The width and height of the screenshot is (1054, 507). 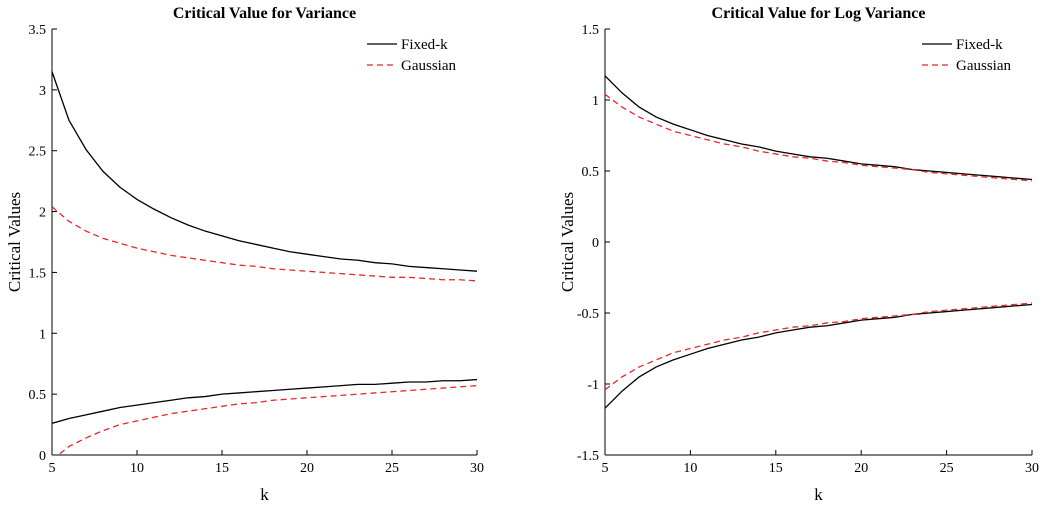 What do you see at coordinates (264, 244) in the screenshot?
I see `chart1-gaussian-upper-line` at bounding box center [264, 244].